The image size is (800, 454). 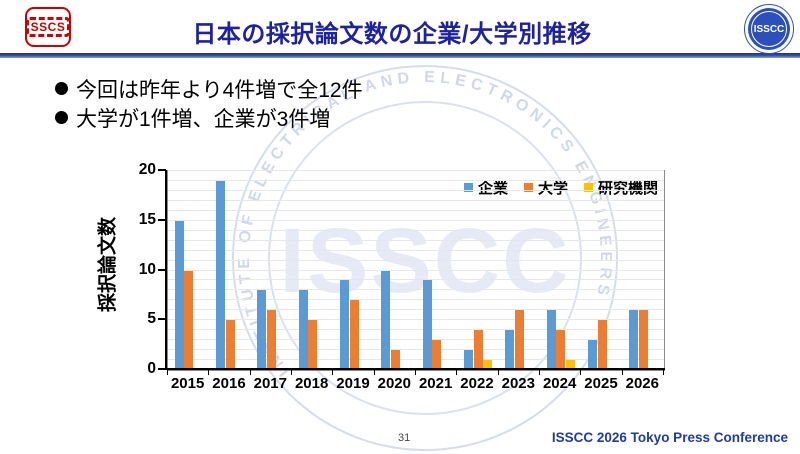 What do you see at coordinates (400, 55) in the screenshot?
I see `title-divider` at bounding box center [400, 55].